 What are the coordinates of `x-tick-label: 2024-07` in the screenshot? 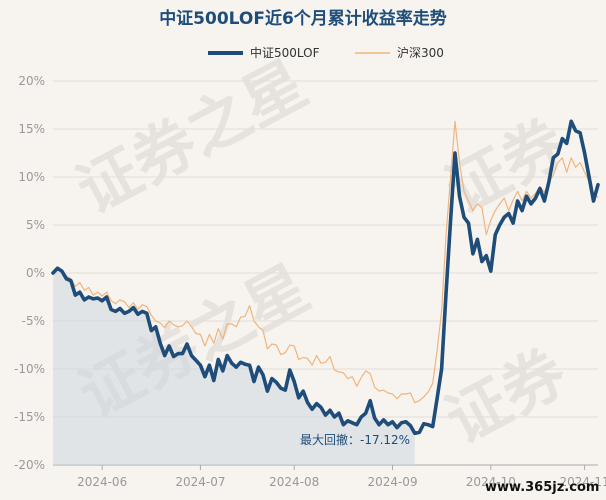 It's located at (200, 482).